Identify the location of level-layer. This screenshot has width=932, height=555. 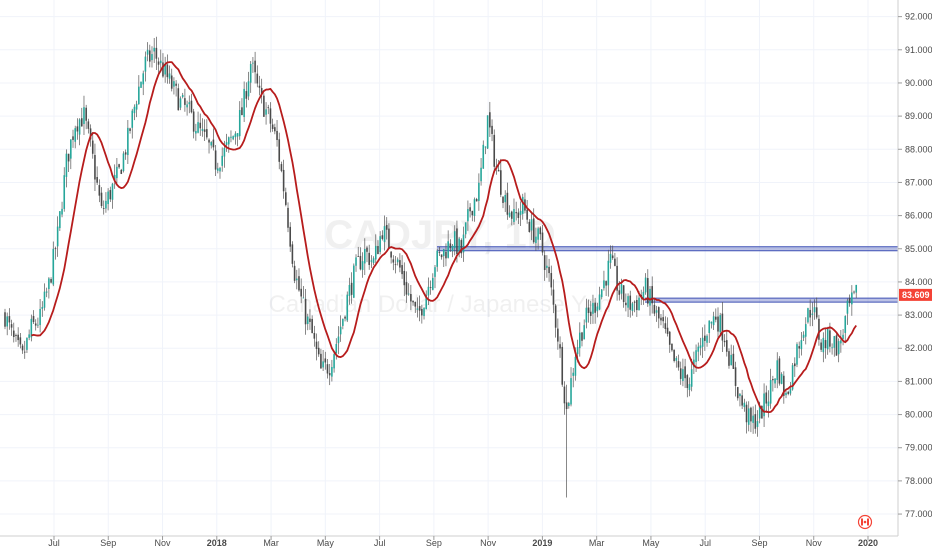
(667, 274).